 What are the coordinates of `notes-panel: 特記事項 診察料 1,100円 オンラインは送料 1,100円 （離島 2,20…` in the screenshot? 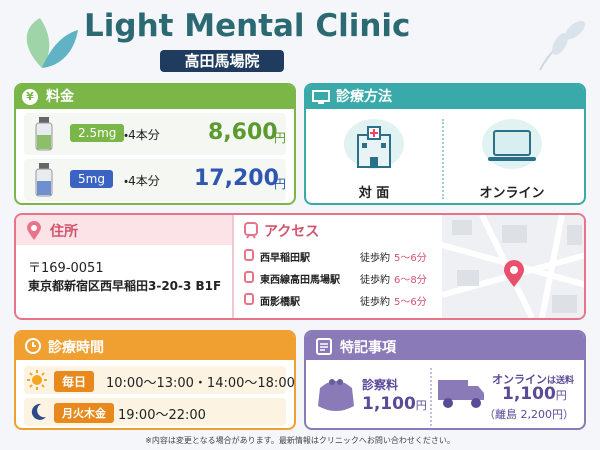 It's located at (445, 380).